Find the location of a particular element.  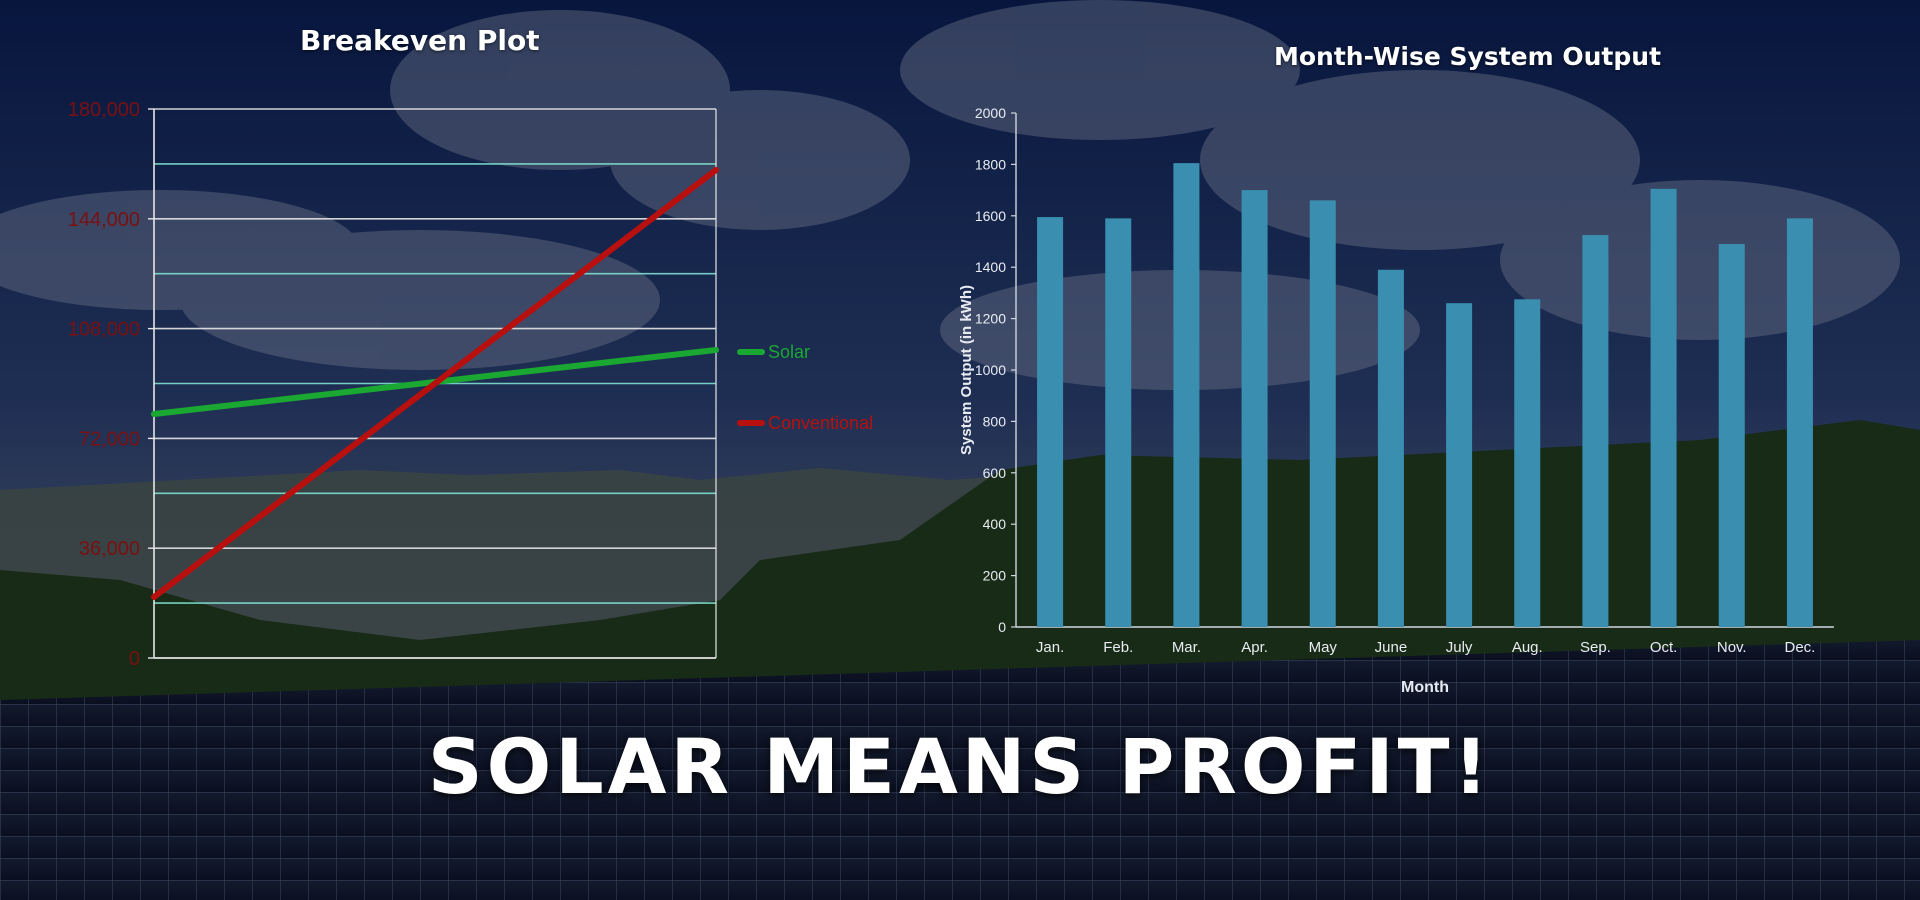

x-tick-label: Nov. is located at coordinates (1732, 647).